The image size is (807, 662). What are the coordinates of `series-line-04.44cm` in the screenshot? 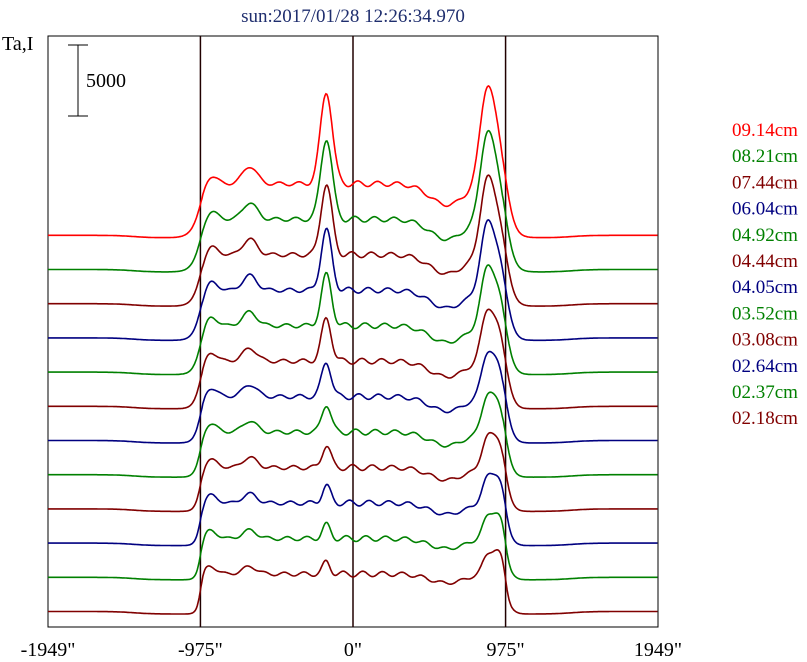 It's located at (353, 359).